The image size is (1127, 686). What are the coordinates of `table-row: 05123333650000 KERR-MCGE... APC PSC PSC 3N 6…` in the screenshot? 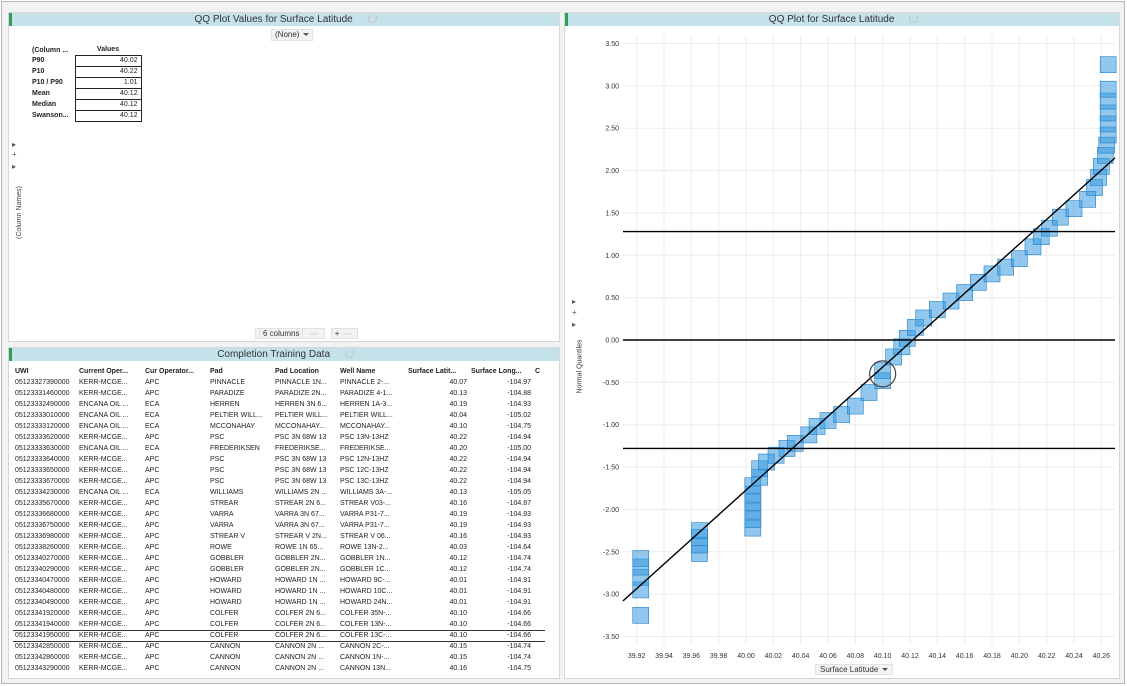 It's located at (279, 470).